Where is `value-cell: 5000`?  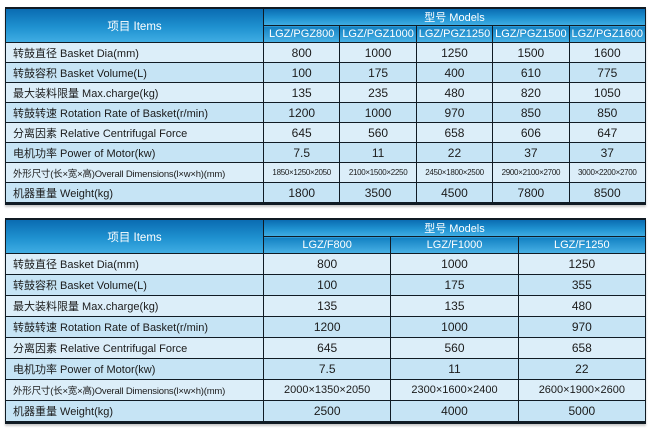 value-cell: 5000 is located at coordinates (582, 411).